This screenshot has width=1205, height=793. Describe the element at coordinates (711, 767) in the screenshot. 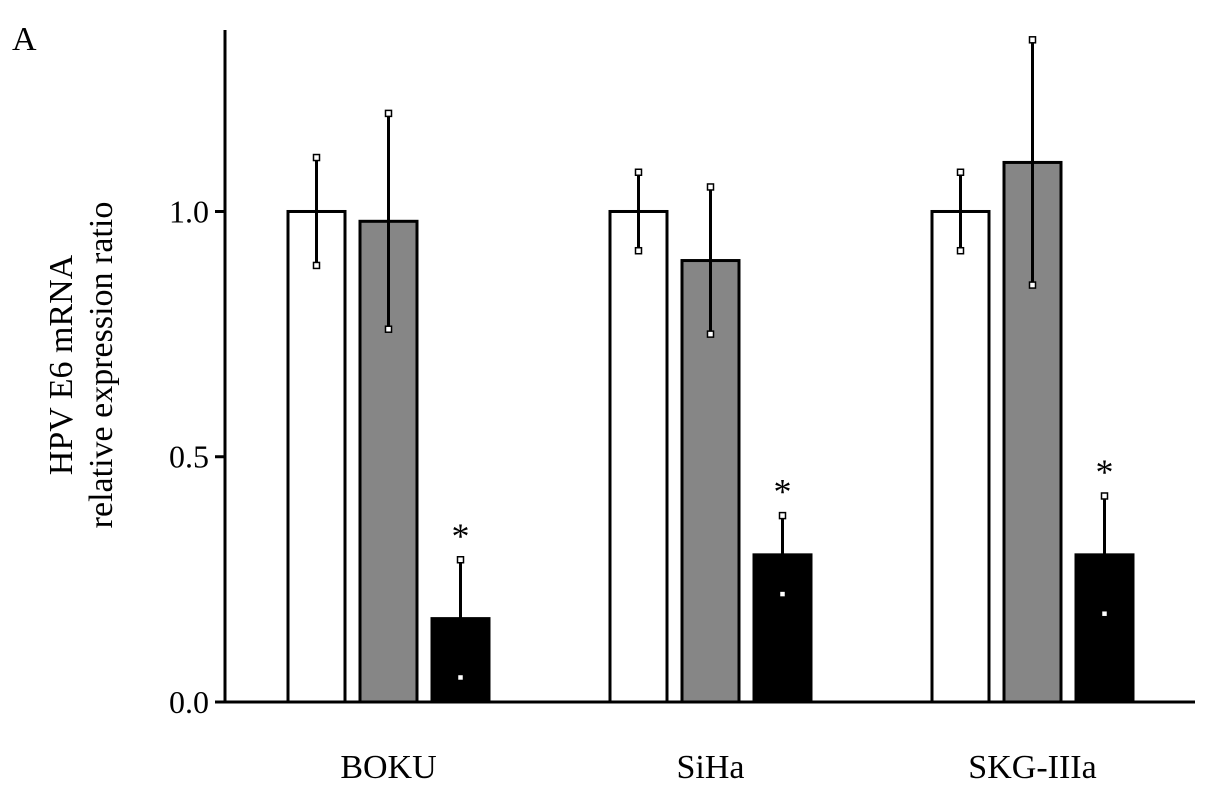

I see `x-category-label: SiHa` at that location.